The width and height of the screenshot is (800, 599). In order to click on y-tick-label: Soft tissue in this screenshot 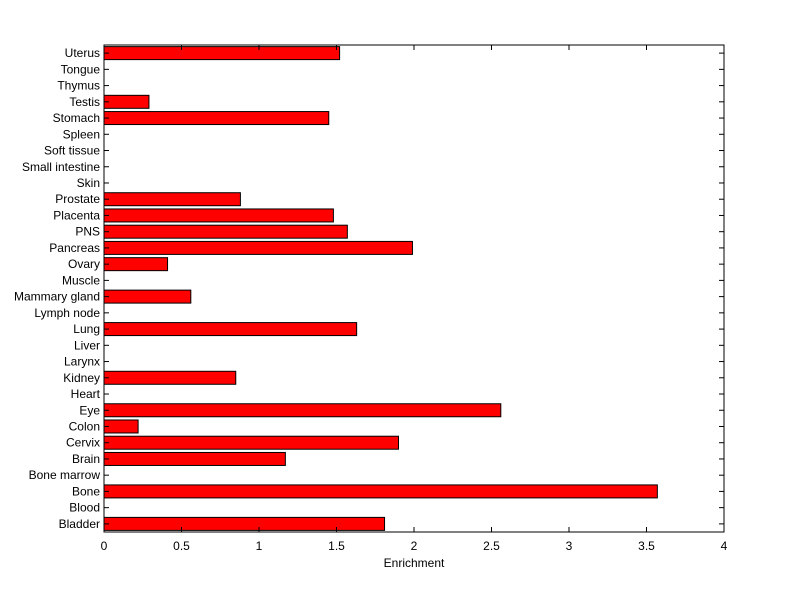, I will do `click(72, 151)`.